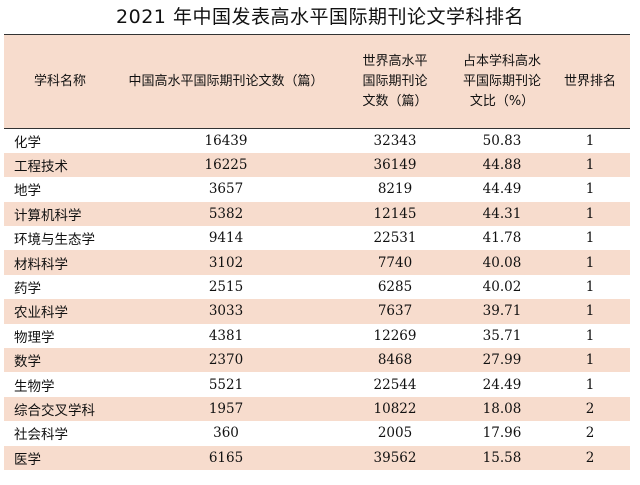 The width and height of the screenshot is (640, 485). I want to click on subject-cell: 物理学, so click(34, 337).